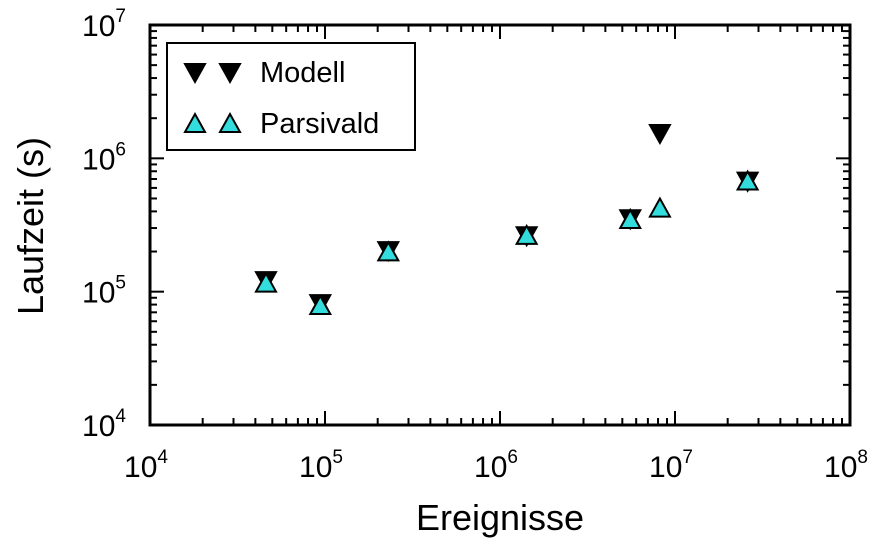 This screenshot has width=882, height=545. I want to click on y-tick-label: 10⁵, so click(104, 291).